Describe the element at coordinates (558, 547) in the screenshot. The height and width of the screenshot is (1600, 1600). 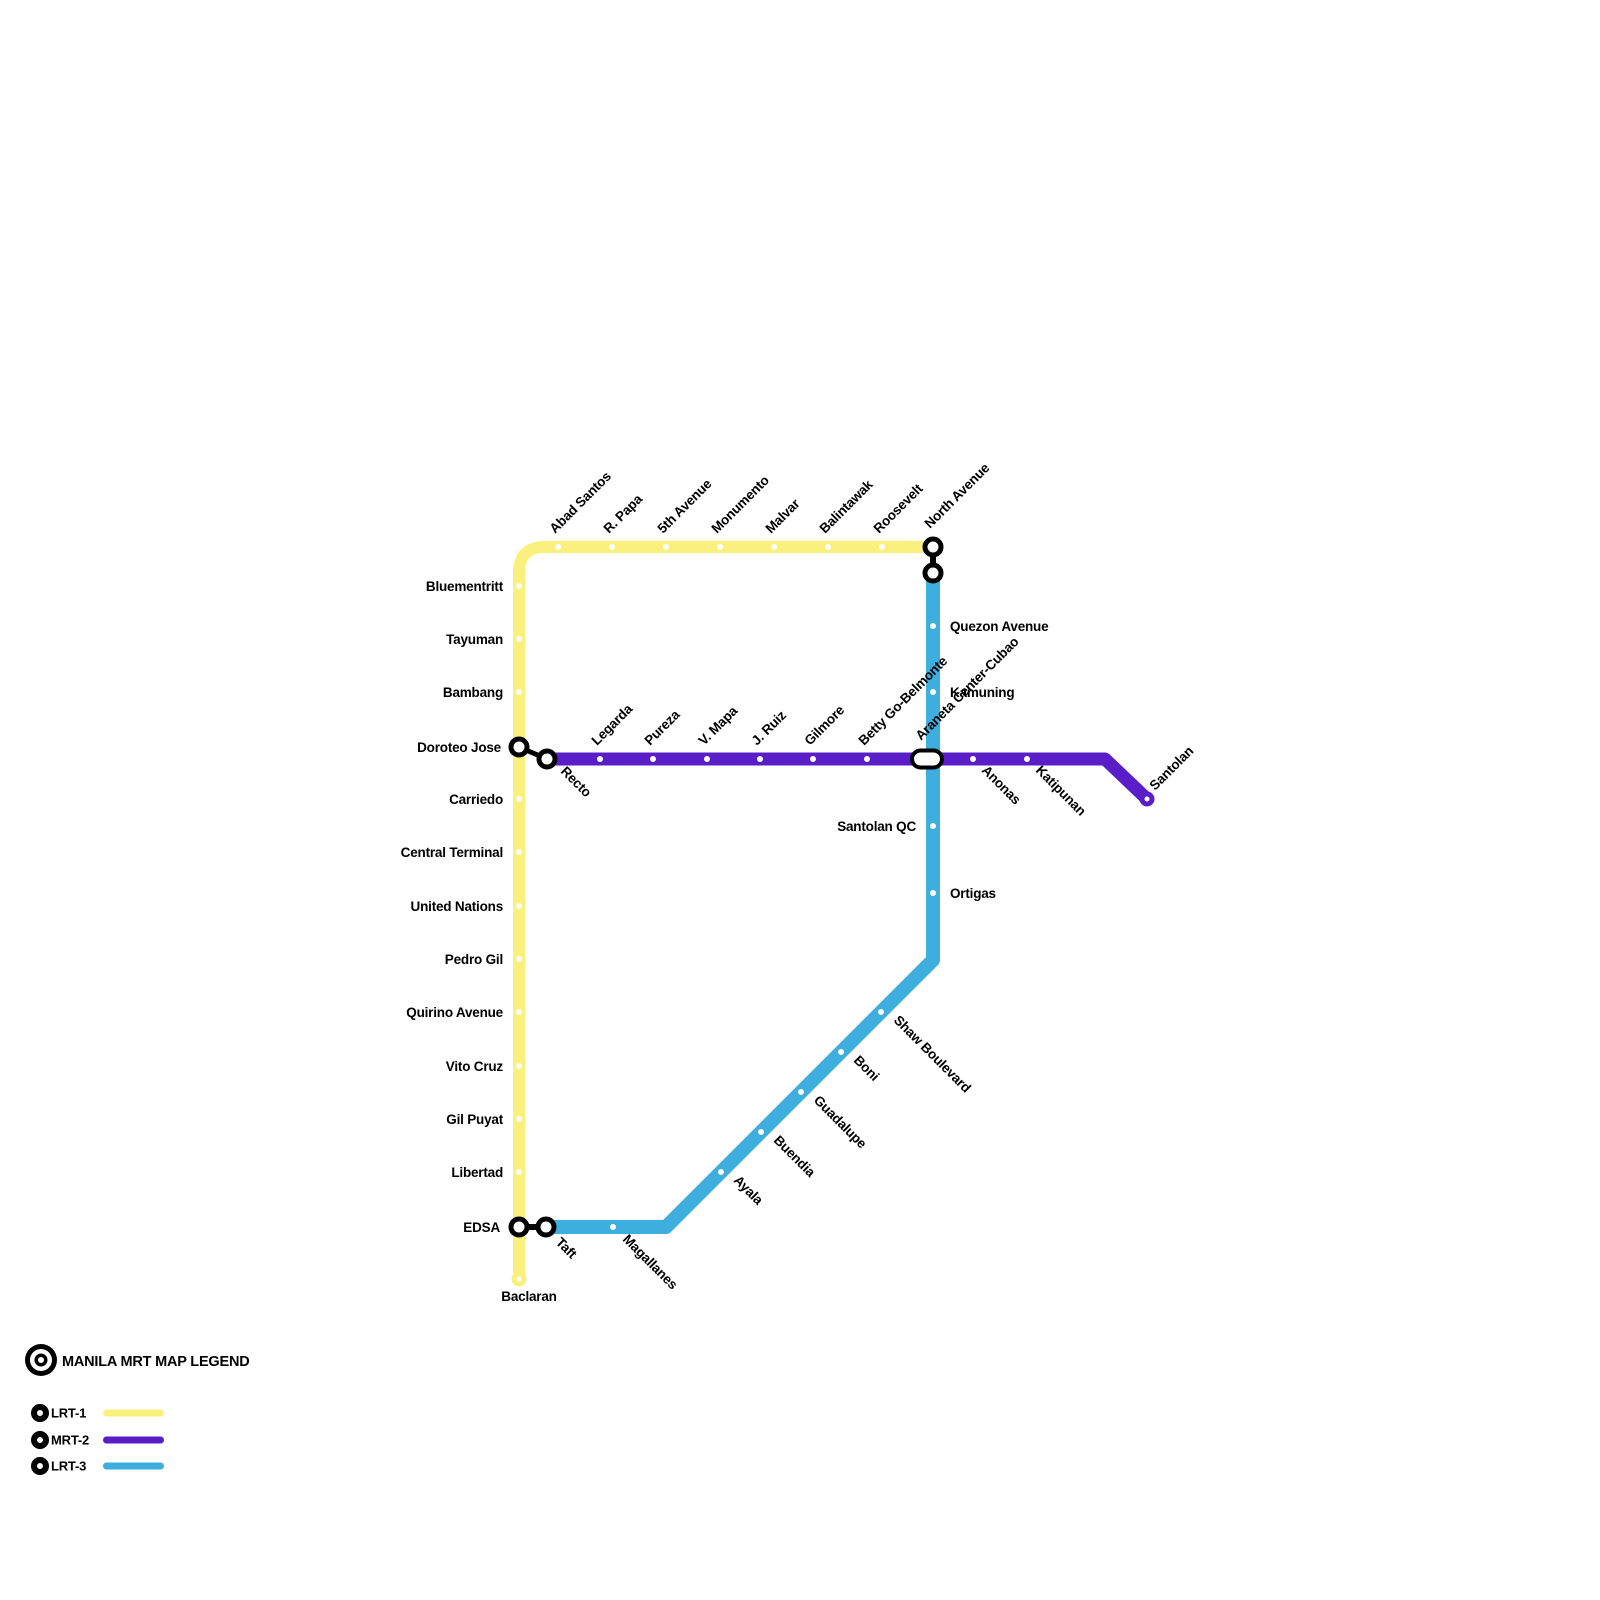
I see `station-marker-abad-santos` at that location.